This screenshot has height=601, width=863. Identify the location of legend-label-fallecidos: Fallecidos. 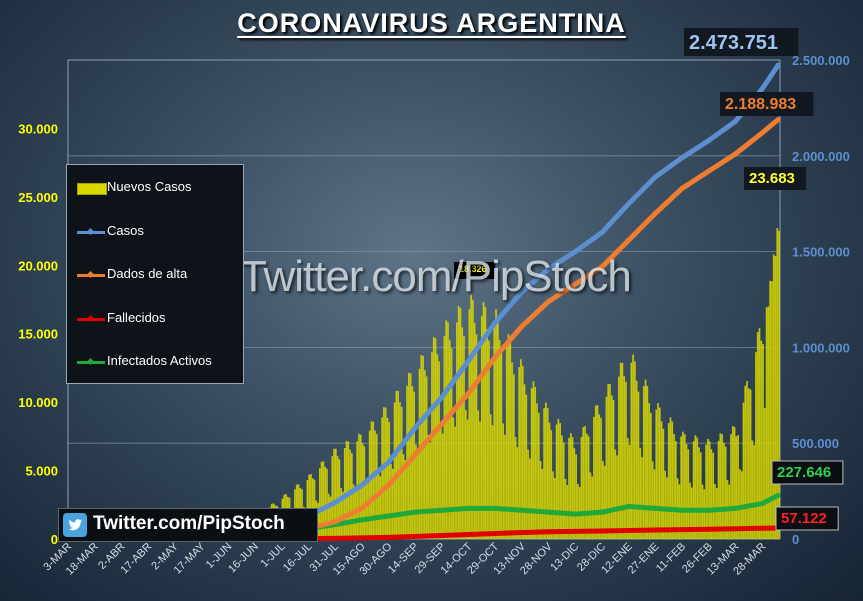
(136, 317).